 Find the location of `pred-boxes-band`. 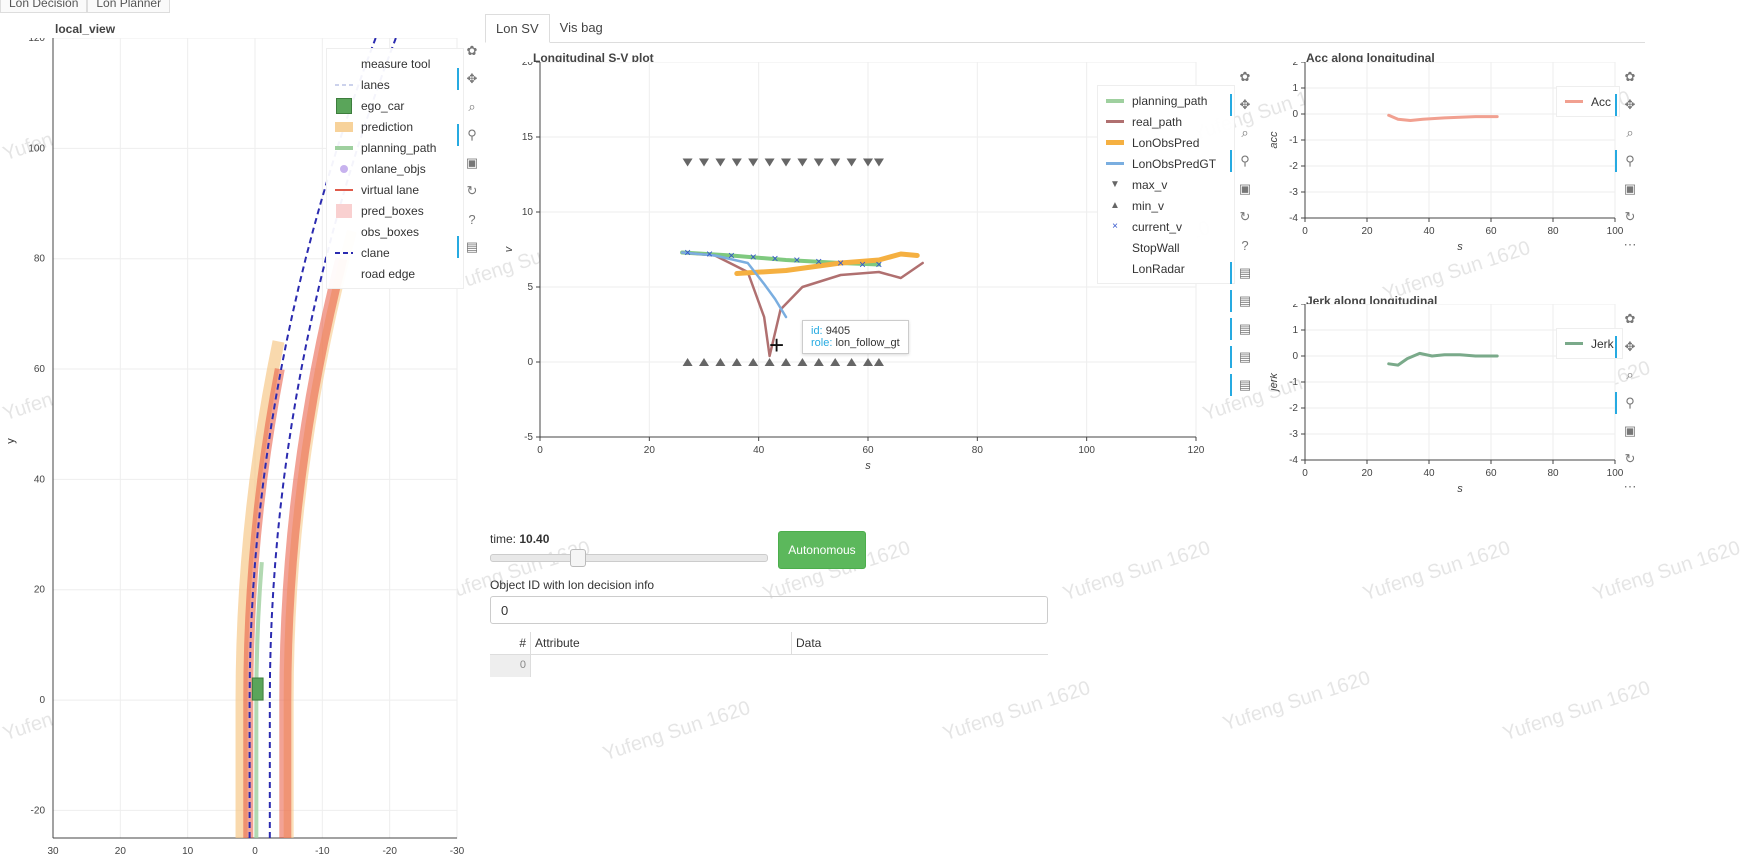

pred-boxes-band is located at coordinates (313, 547).